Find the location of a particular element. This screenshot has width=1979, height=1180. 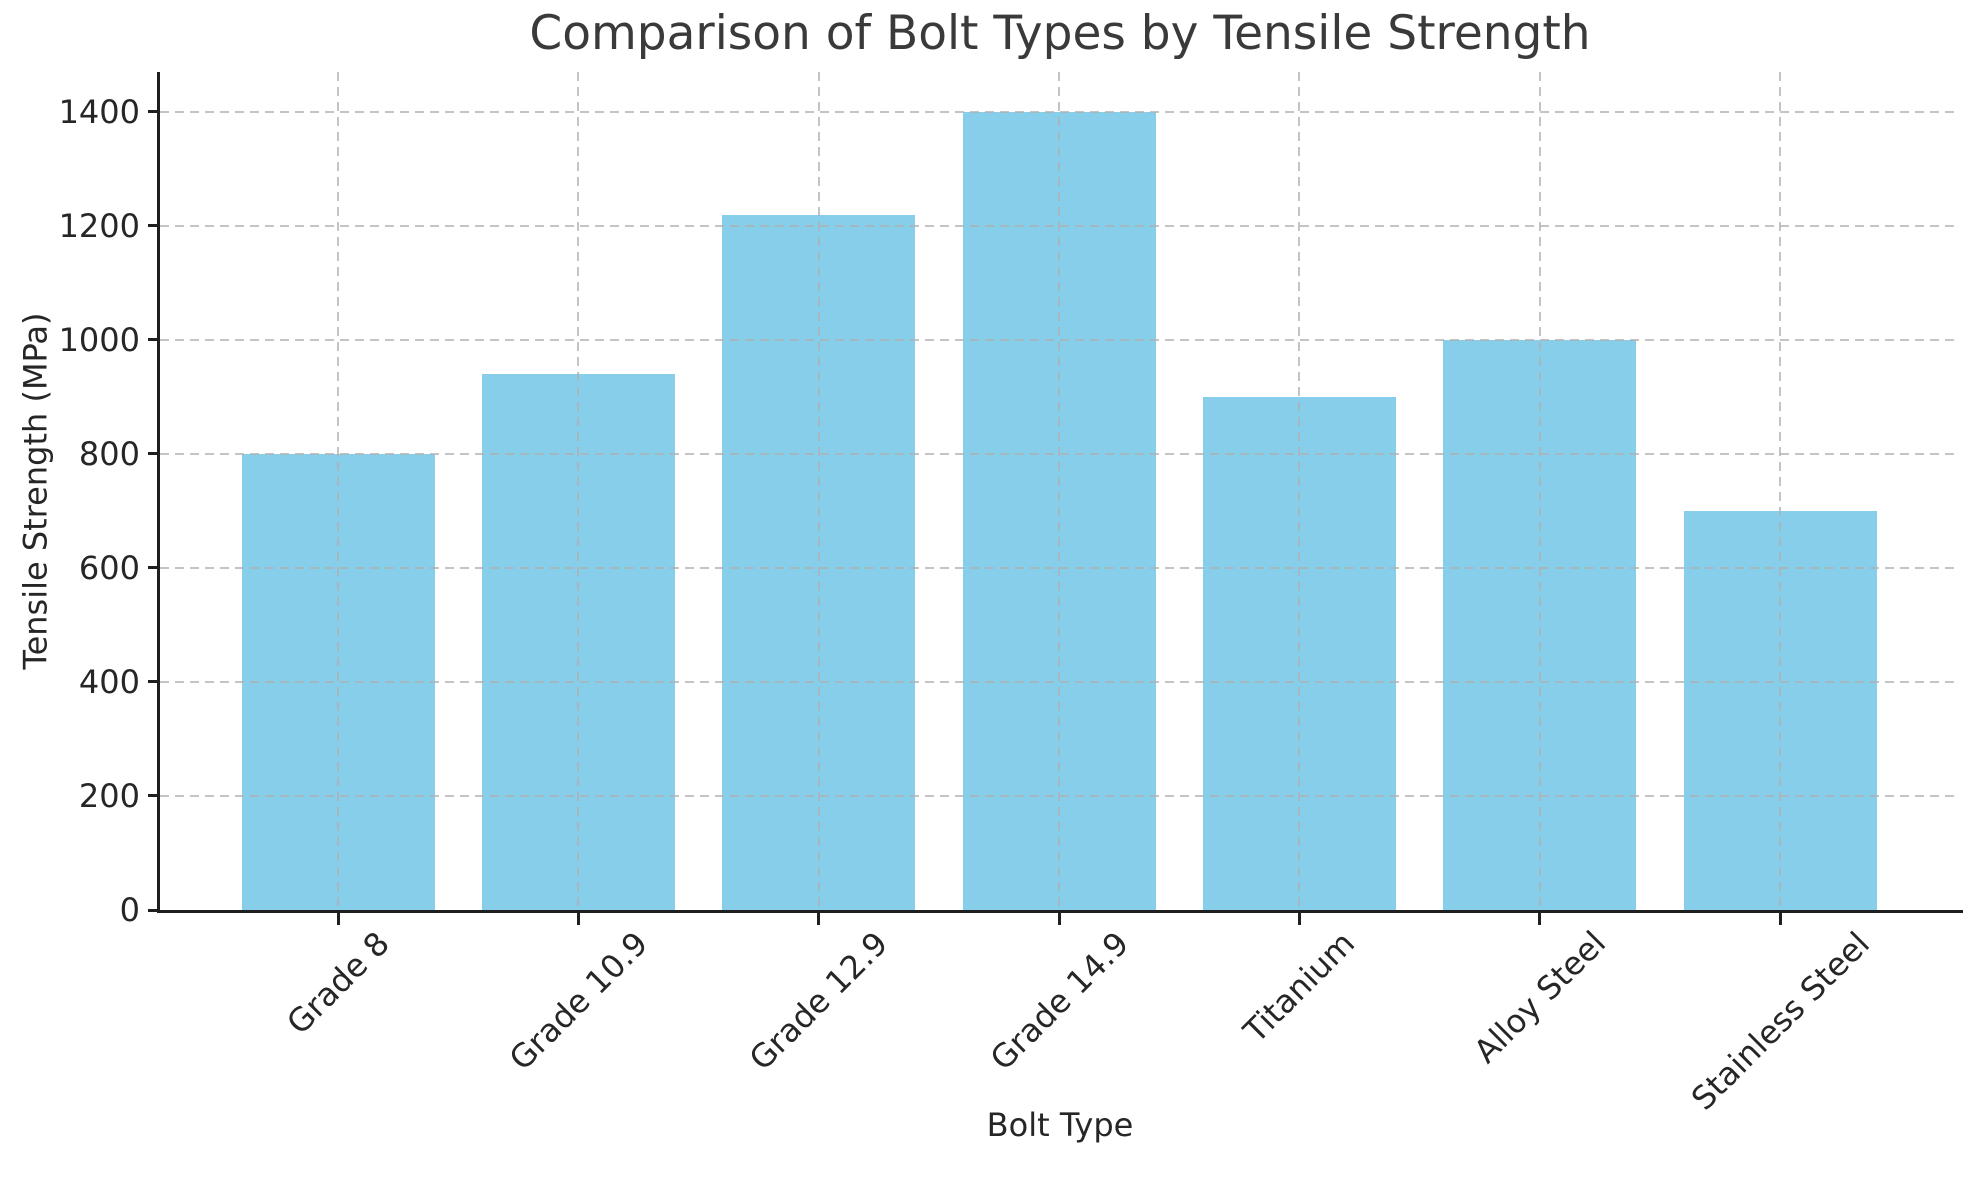

x-tick-label-2: Grade 10.9 is located at coordinates (578, 1001).